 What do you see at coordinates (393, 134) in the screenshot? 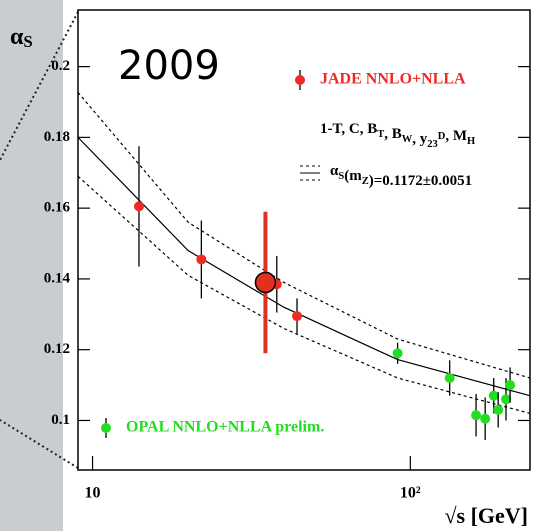
I see `text-part: , B` at bounding box center [393, 134].